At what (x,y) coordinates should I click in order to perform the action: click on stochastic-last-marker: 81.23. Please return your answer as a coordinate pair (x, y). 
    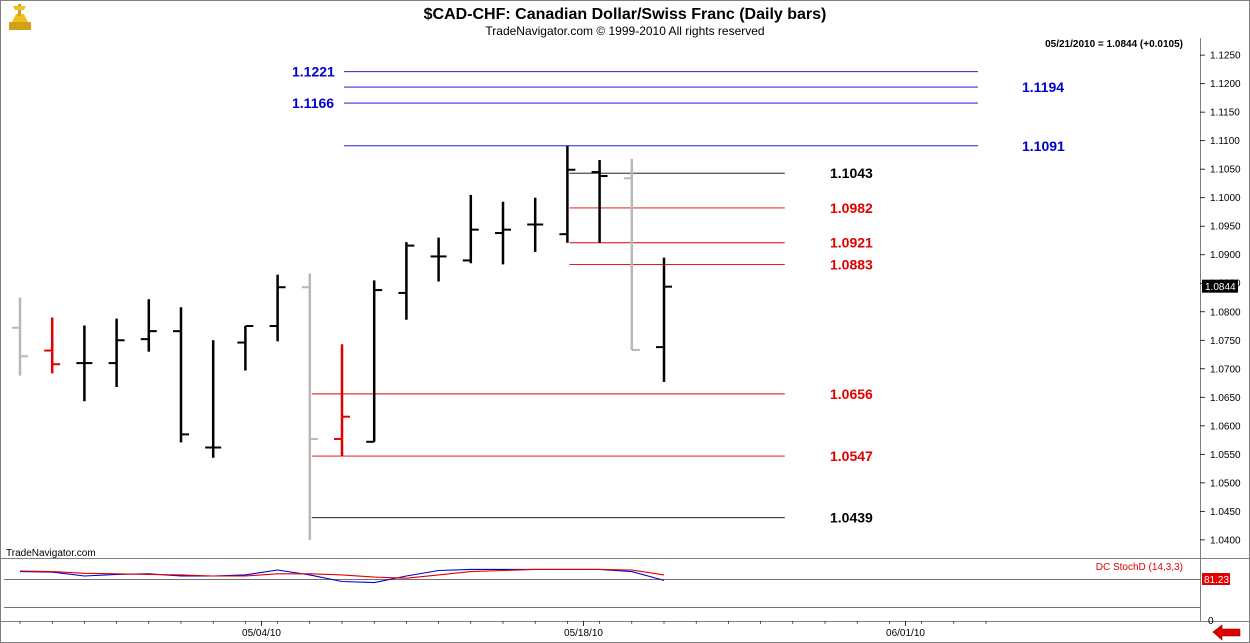
    Looking at the image, I should click on (1216, 579).